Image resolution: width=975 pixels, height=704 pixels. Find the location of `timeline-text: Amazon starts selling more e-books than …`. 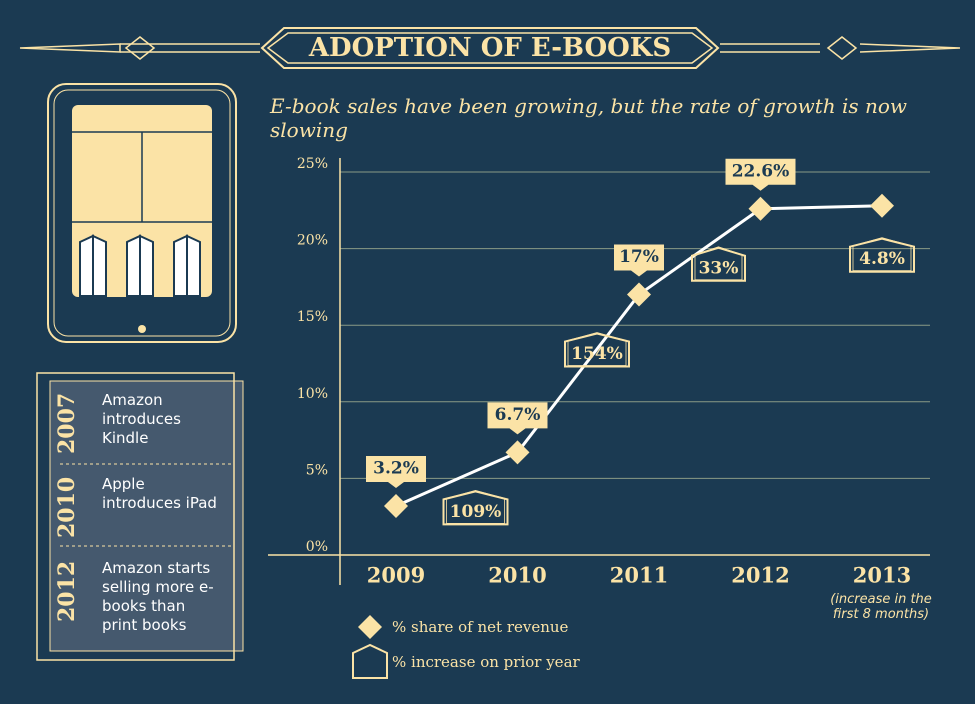

timeline-text: Amazon starts selling more e-books than … is located at coordinates (158, 596).